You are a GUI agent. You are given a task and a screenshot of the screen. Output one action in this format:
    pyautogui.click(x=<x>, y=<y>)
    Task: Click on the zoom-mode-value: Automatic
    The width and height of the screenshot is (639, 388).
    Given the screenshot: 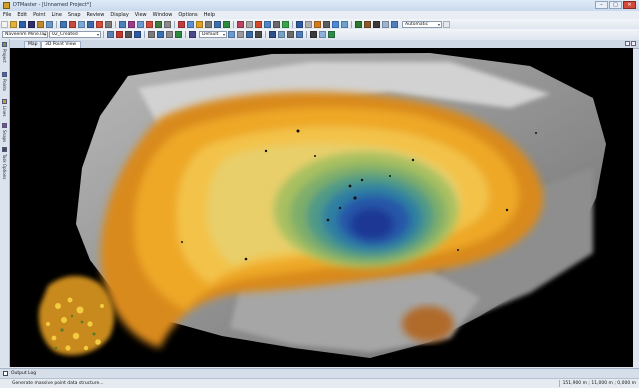 What is the action you would take?
    pyautogui.click(x=417, y=24)
    